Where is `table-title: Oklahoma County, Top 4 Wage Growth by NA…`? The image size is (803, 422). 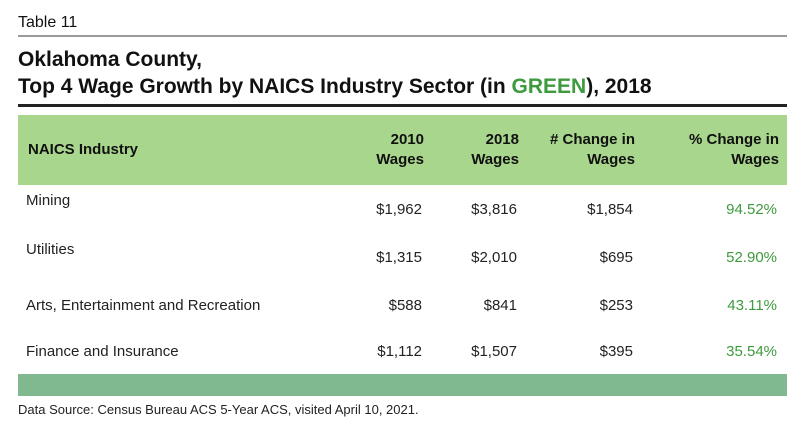 table-title: Oklahoma County, Top 4 Wage Growth by NA… is located at coordinates (335, 73).